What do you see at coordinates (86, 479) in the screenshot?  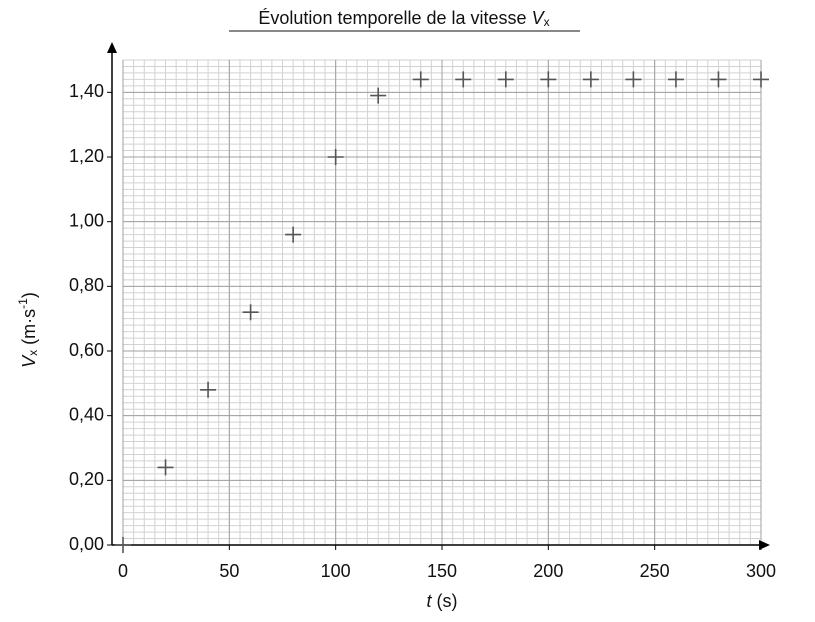 I see `y-tick-label: 0,20` at bounding box center [86, 479].